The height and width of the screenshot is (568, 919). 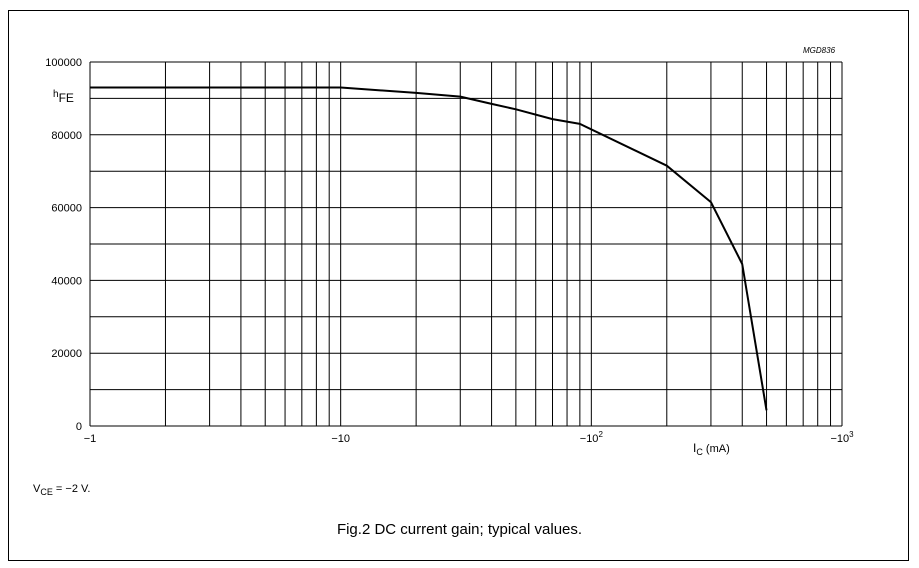 What do you see at coordinates (63, 245) in the screenshot?
I see `y-tick-labels: 0 20000 40000 60000 80000 100000` at bounding box center [63, 245].